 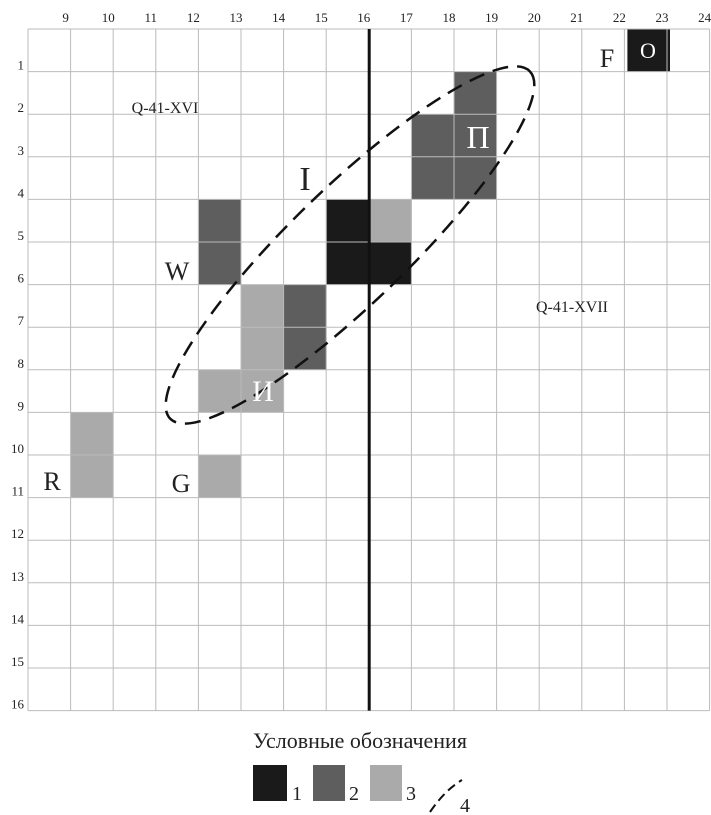 What do you see at coordinates (21, 320) in the screenshot?
I see `row-label: 7` at bounding box center [21, 320].